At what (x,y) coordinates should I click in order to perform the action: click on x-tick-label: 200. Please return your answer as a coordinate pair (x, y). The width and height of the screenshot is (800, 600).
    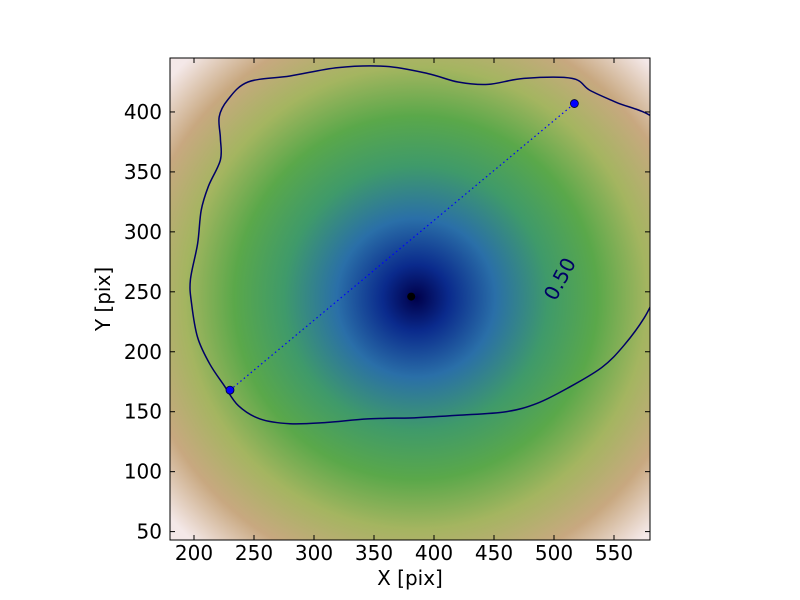
    Looking at the image, I should click on (194, 553).